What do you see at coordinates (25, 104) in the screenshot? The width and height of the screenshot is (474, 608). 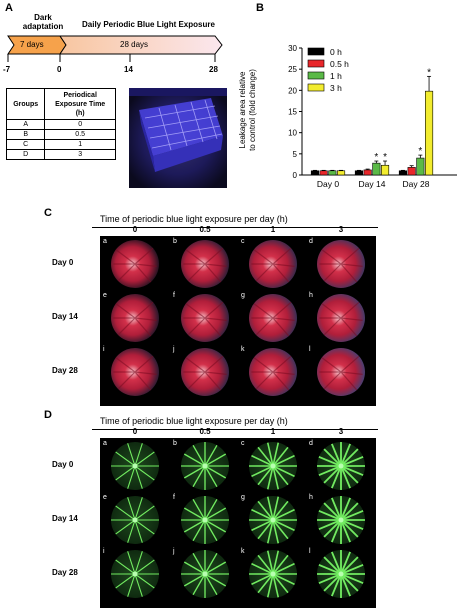 I see `table-header: Groups` at bounding box center [25, 104].